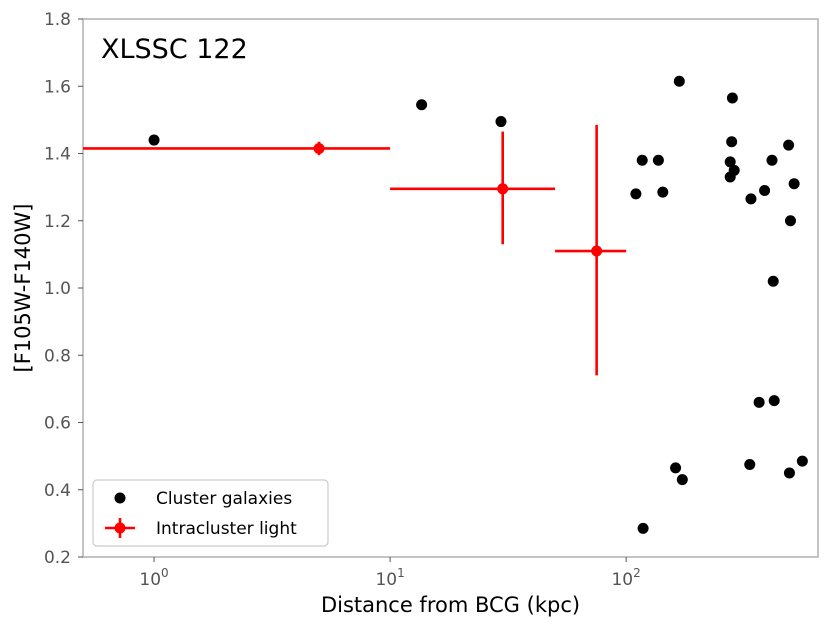 Image resolution: width=830 pixels, height=628 pixels. What do you see at coordinates (57, 155) in the screenshot?
I see `y-tick-label: 1.4` at bounding box center [57, 155].